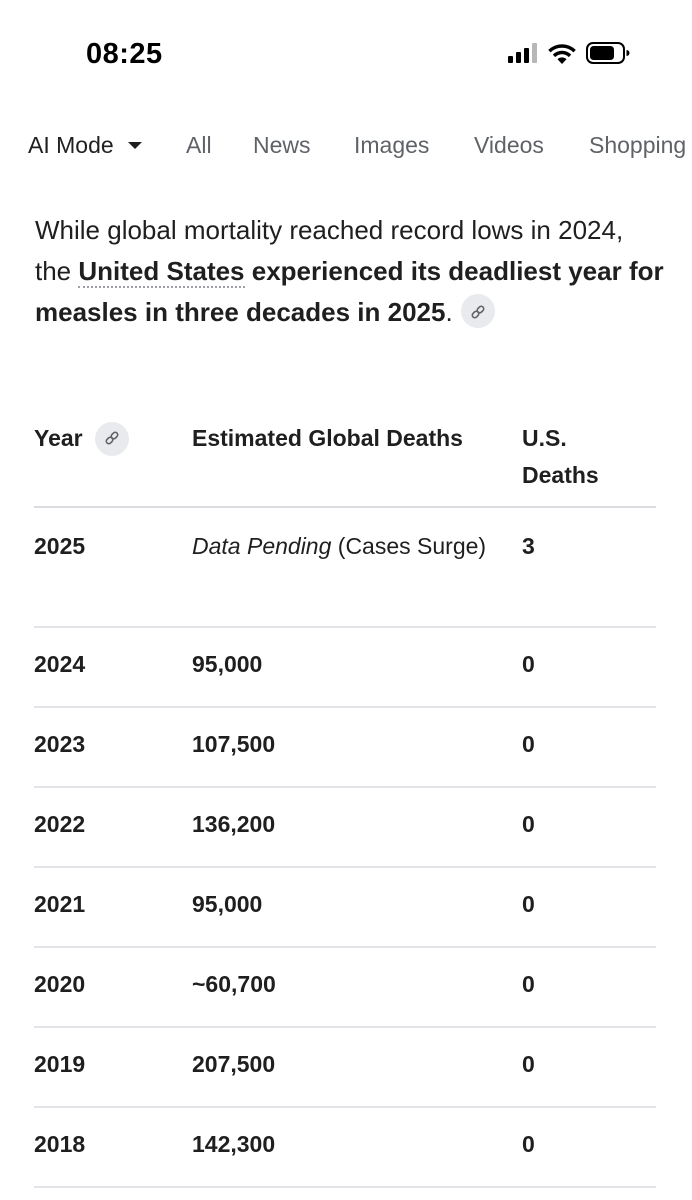 This screenshot has height=1200, width=692. I want to click on status-time: 08:25, so click(124, 54).